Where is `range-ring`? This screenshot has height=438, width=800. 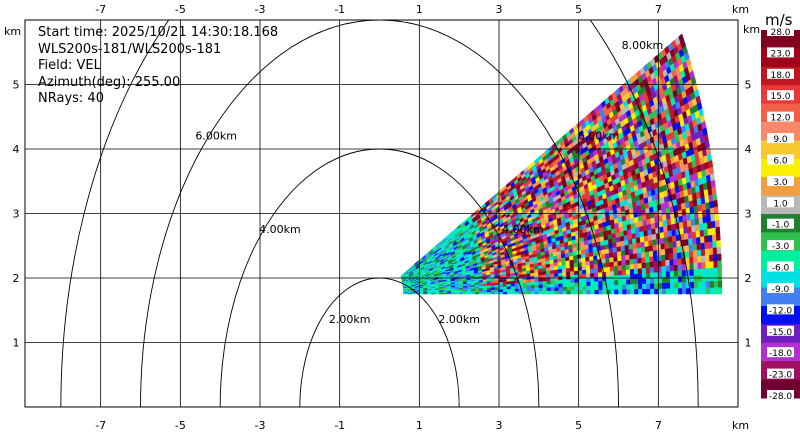 range-ring is located at coordinates (379, 342).